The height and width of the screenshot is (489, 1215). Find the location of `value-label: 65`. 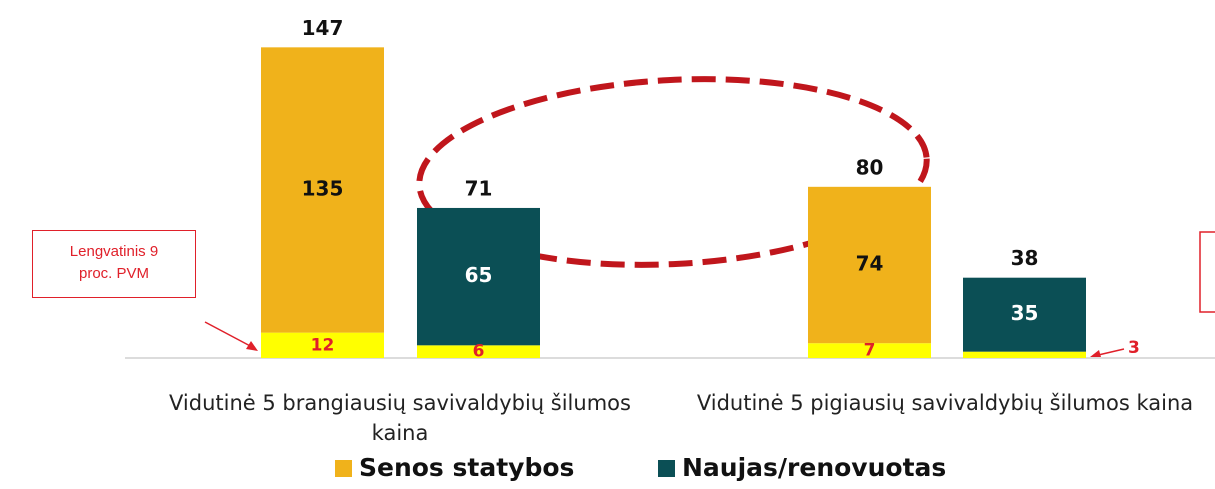

value-label: 65 is located at coordinates (479, 275).